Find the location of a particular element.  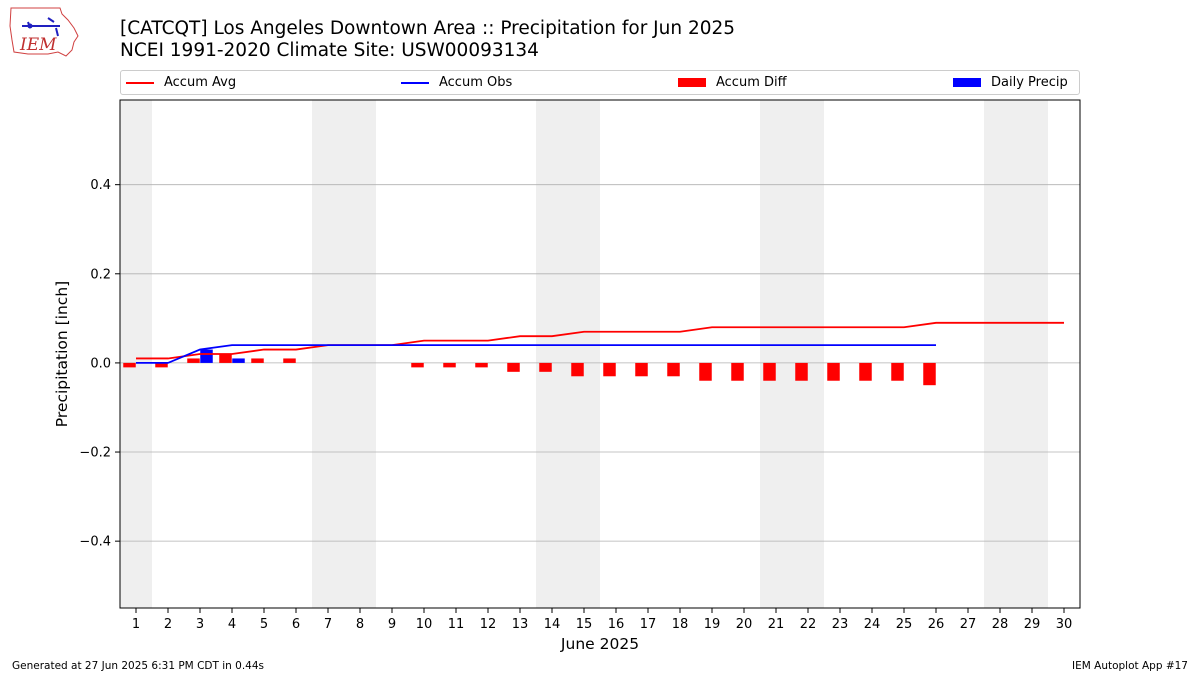

x-tick-label-22: 22 is located at coordinates (808, 624).